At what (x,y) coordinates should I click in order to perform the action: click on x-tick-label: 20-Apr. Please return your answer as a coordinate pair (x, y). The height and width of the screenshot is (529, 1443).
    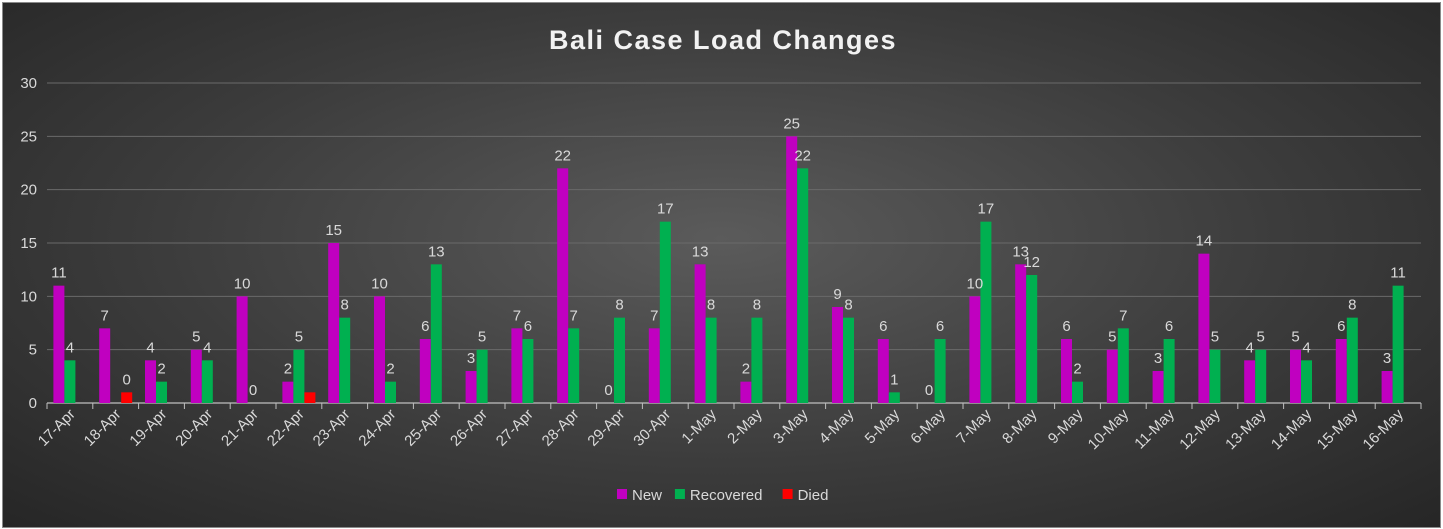
    Looking at the image, I should click on (194, 428).